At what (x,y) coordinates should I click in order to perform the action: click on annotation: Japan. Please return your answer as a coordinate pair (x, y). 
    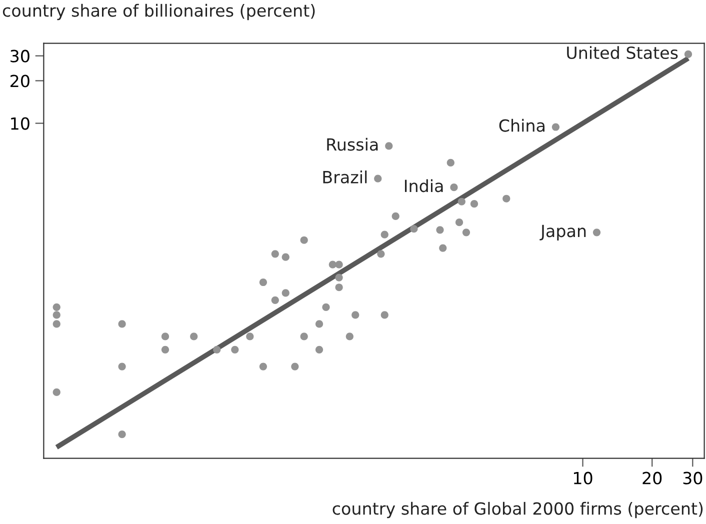
    Looking at the image, I should click on (563, 232).